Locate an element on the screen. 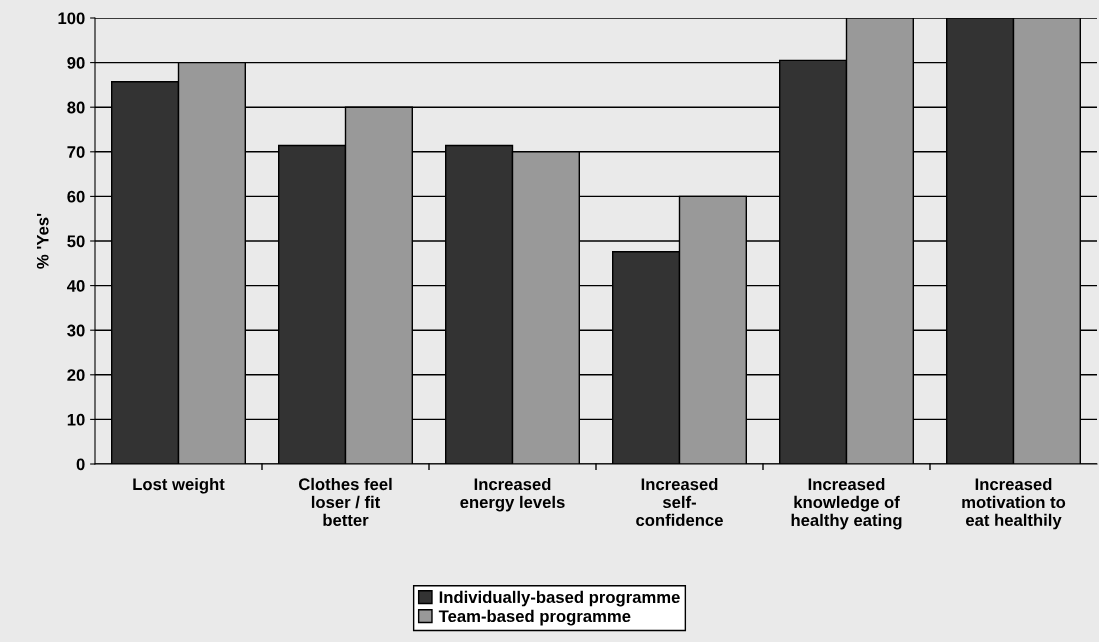 The width and height of the screenshot is (1099, 642). x-tick-label: Increased motivation to eat healthily is located at coordinates (1014, 503).